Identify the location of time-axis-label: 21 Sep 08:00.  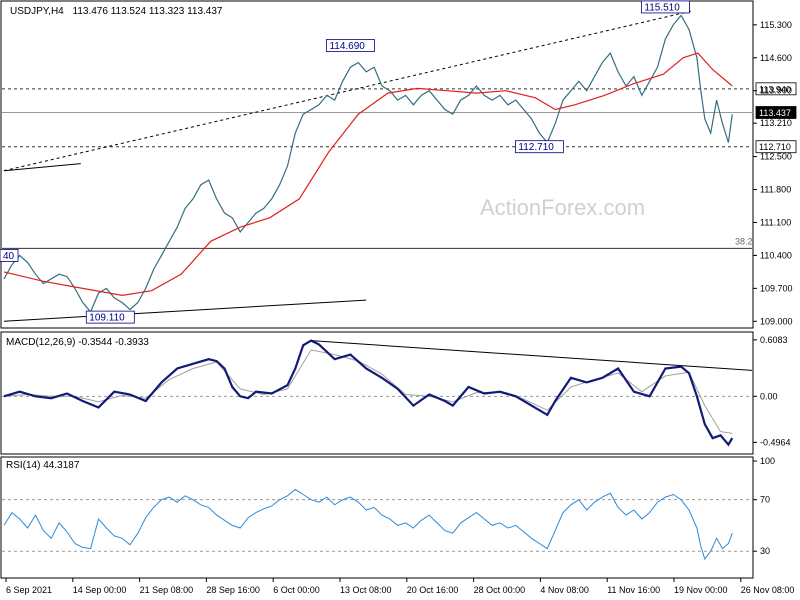
(167, 590).